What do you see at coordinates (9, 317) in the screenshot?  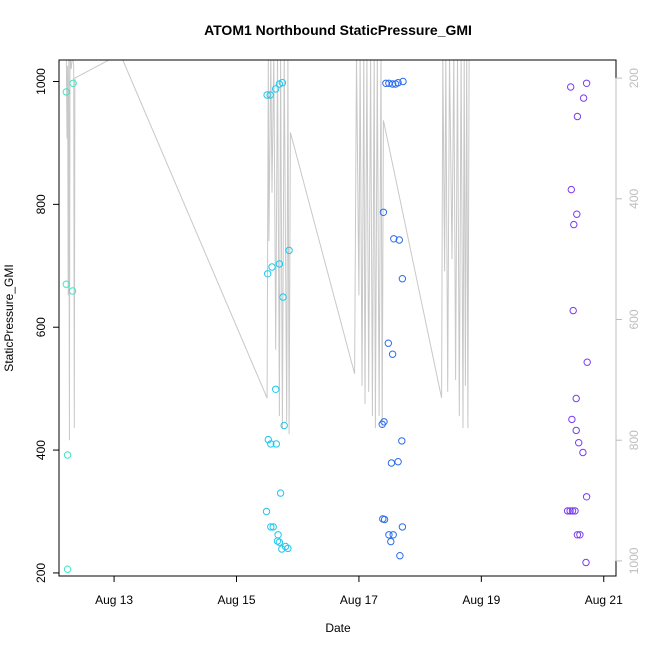 I see `y-axis-label: StaticPressure_GMI` at bounding box center [9, 317].